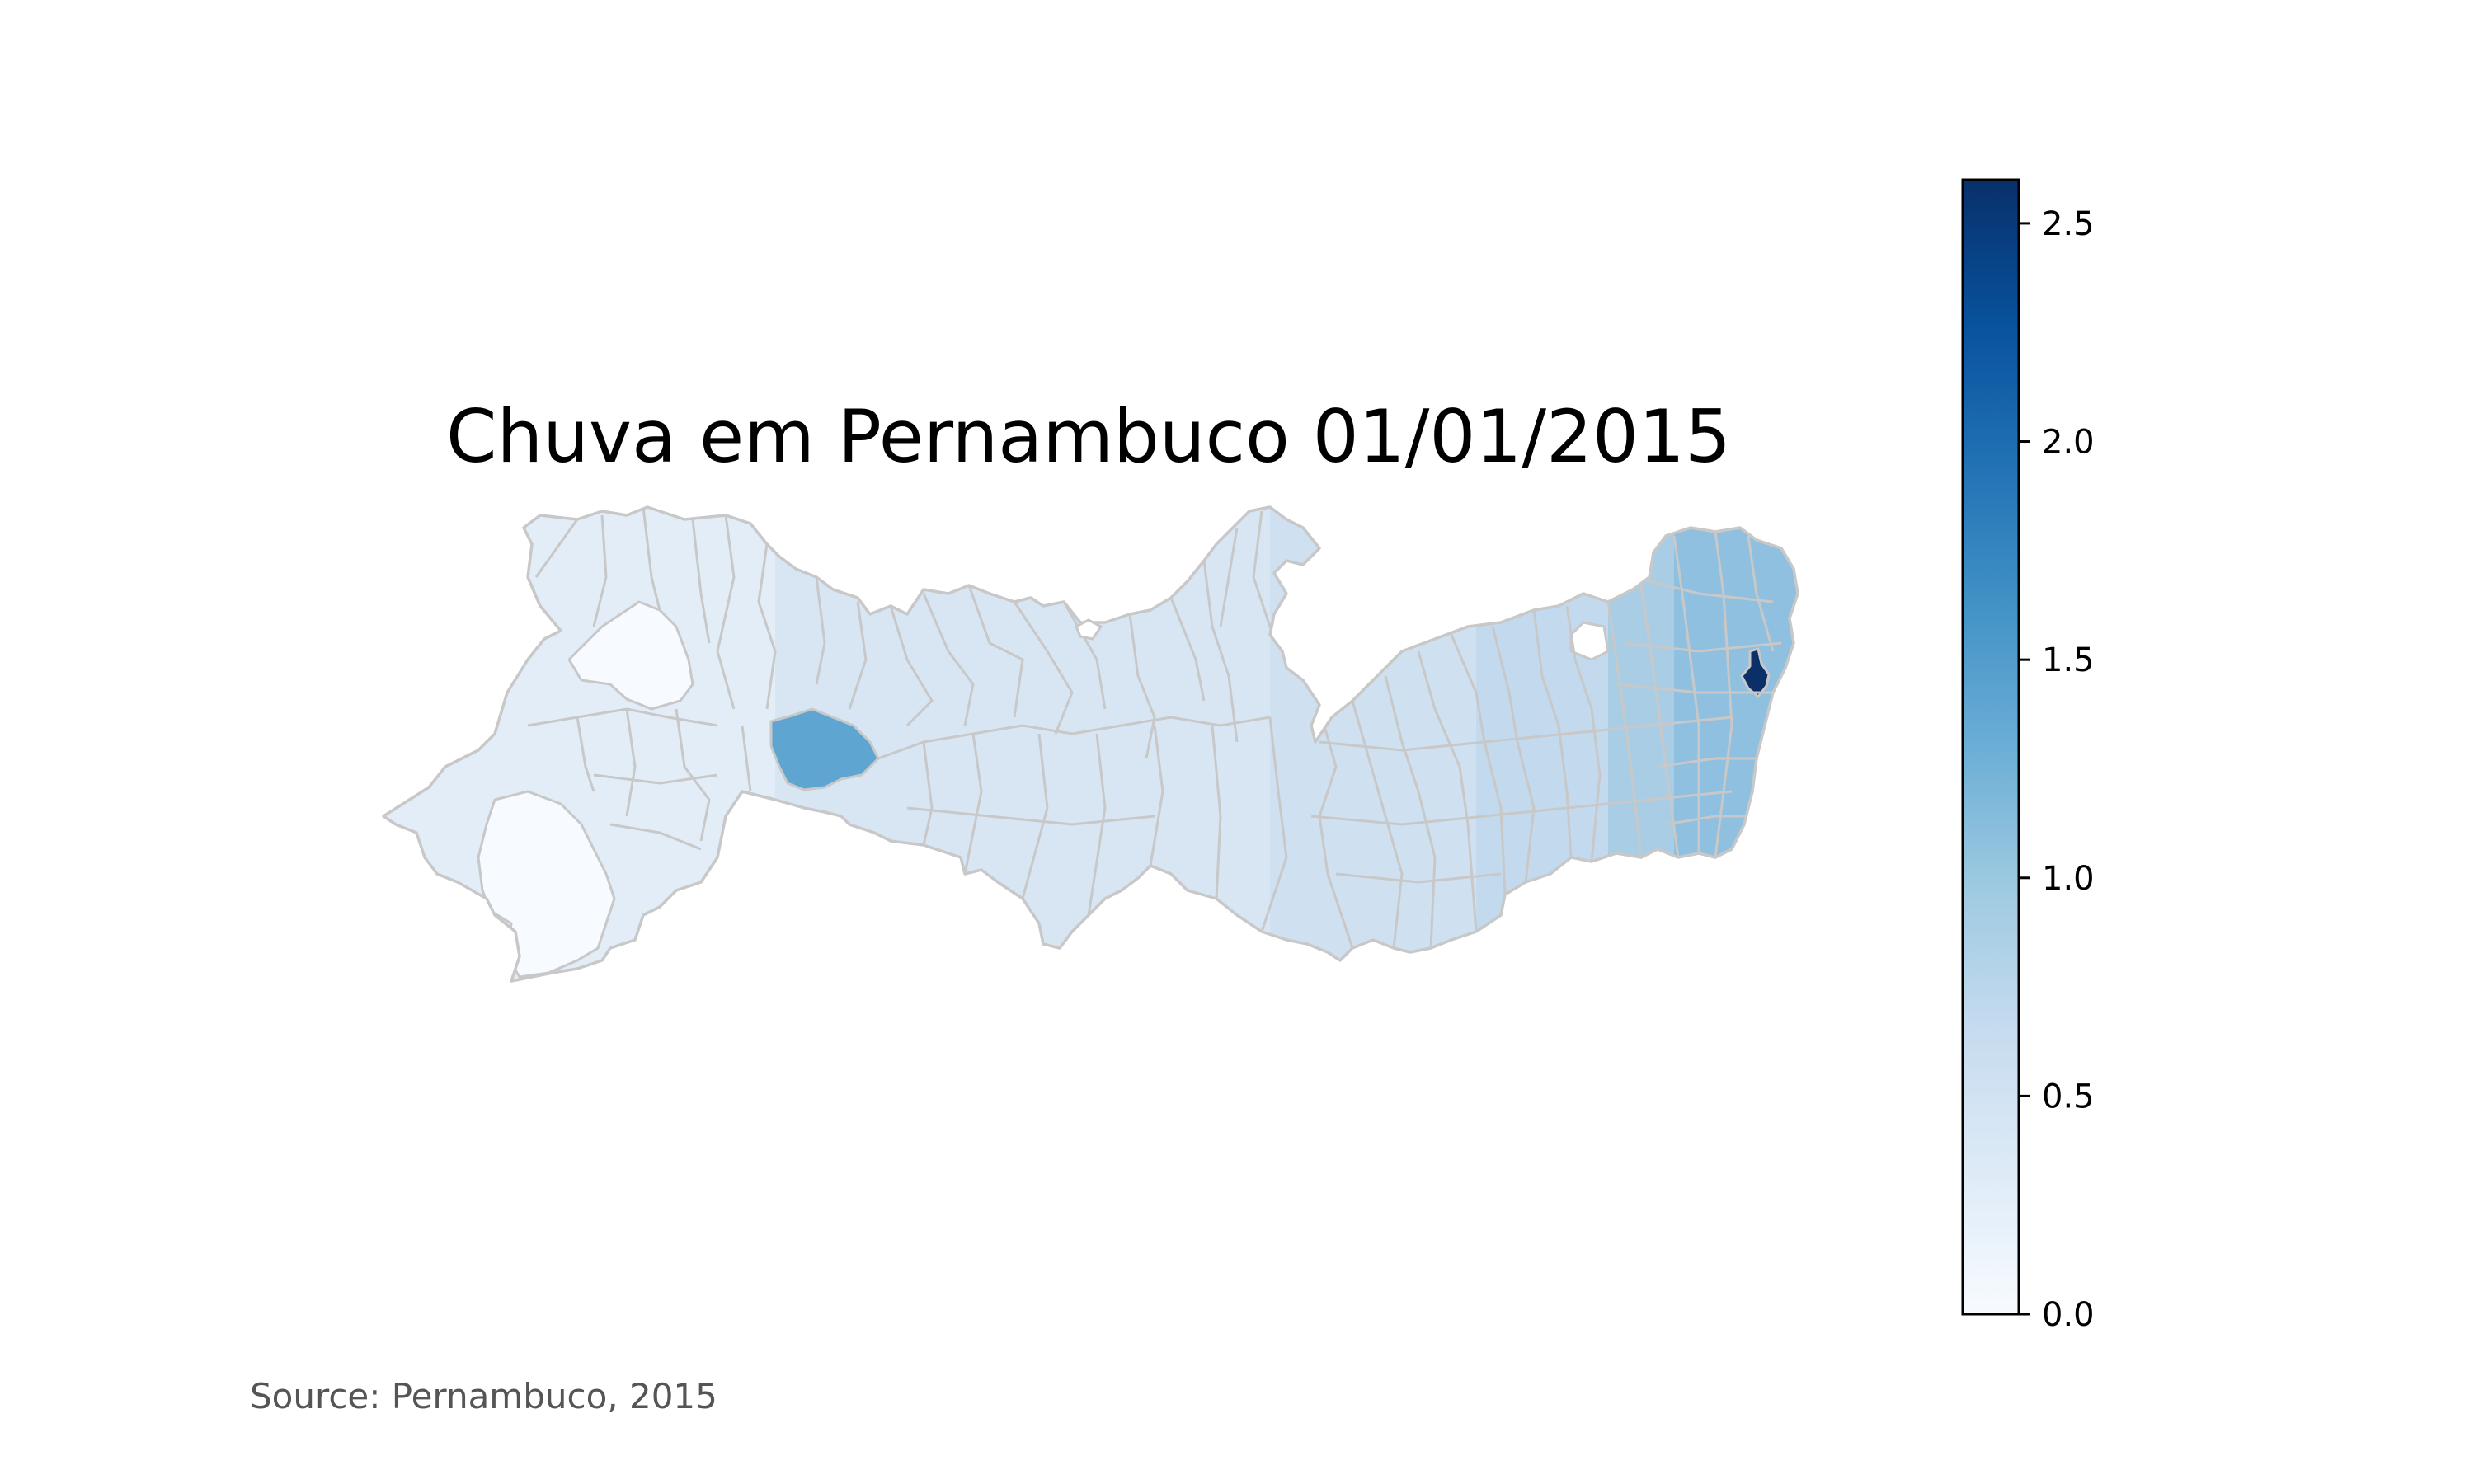 Image resolution: width=2474 pixels, height=1484 pixels. What do you see at coordinates (2068, 224) in the screenshot?
I see `colorbar-tick-label: 2.5` at bounding box center [2068, 224].